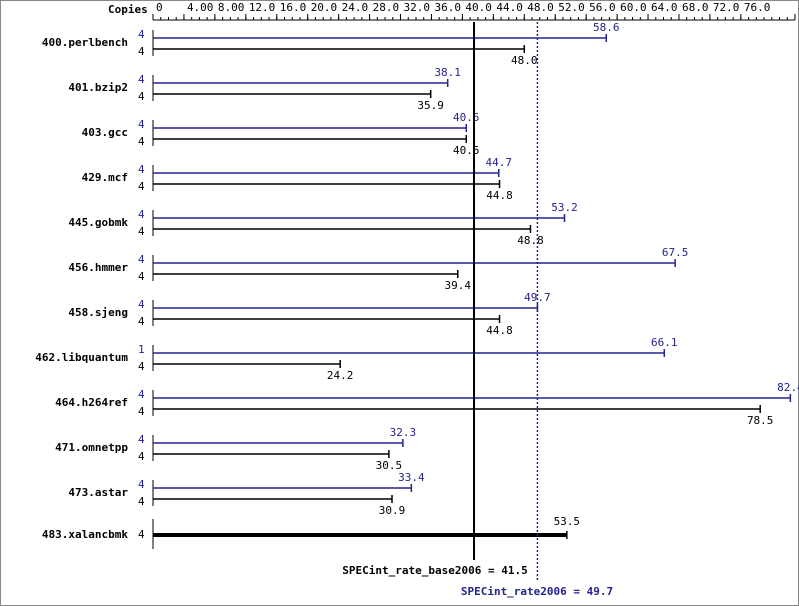 Image resolution: width=799 pixels, height=606 pixels. What do you see at coordinates (567, 521) in the screenshot?
I see `value-label: 53.5` at bounding box center [567, 521].